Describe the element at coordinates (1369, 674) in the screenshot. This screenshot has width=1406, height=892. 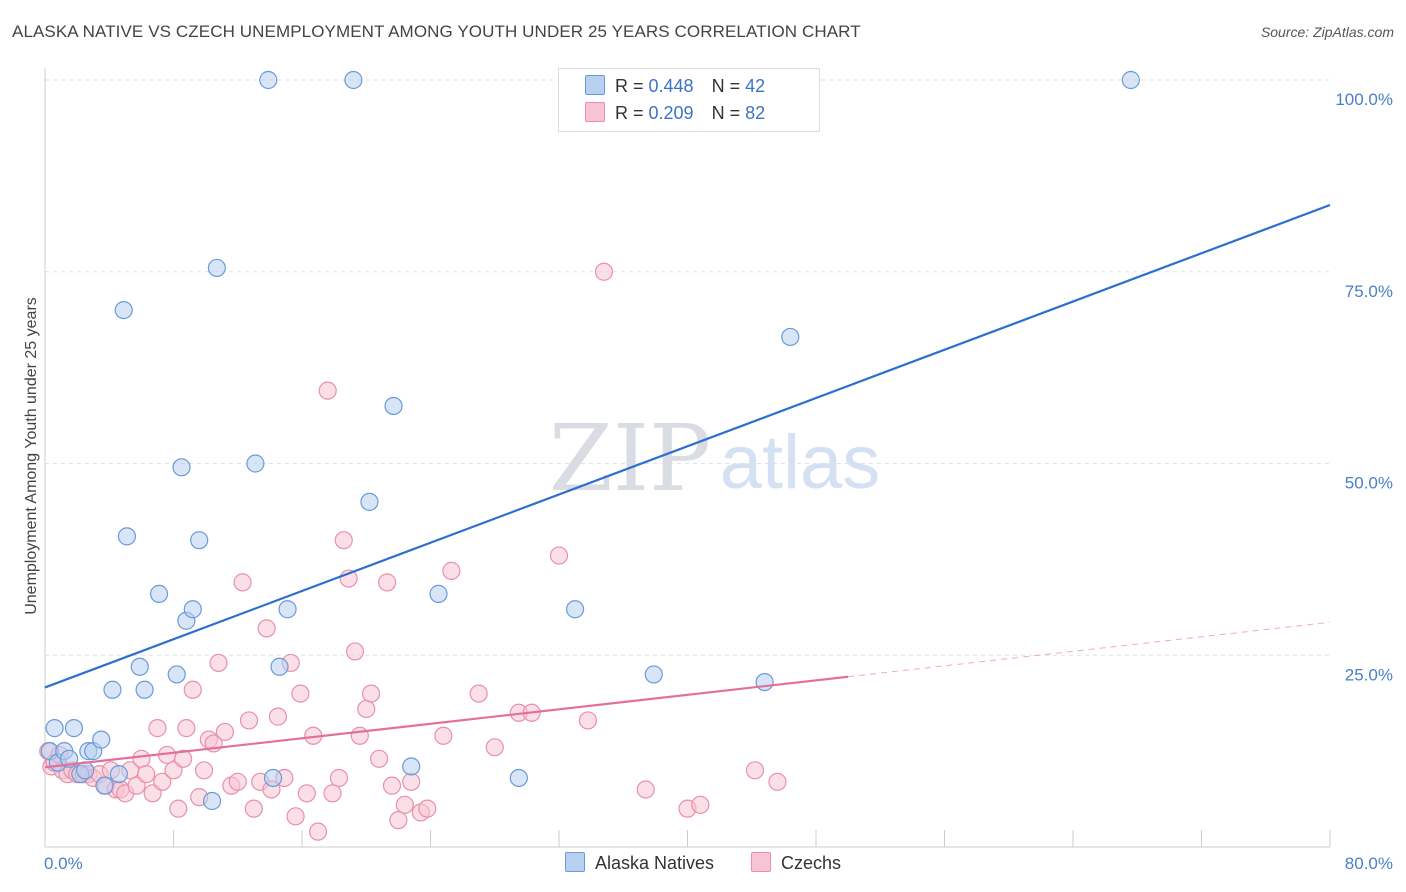
I see `y-tick-label: 25.0%` at that location.